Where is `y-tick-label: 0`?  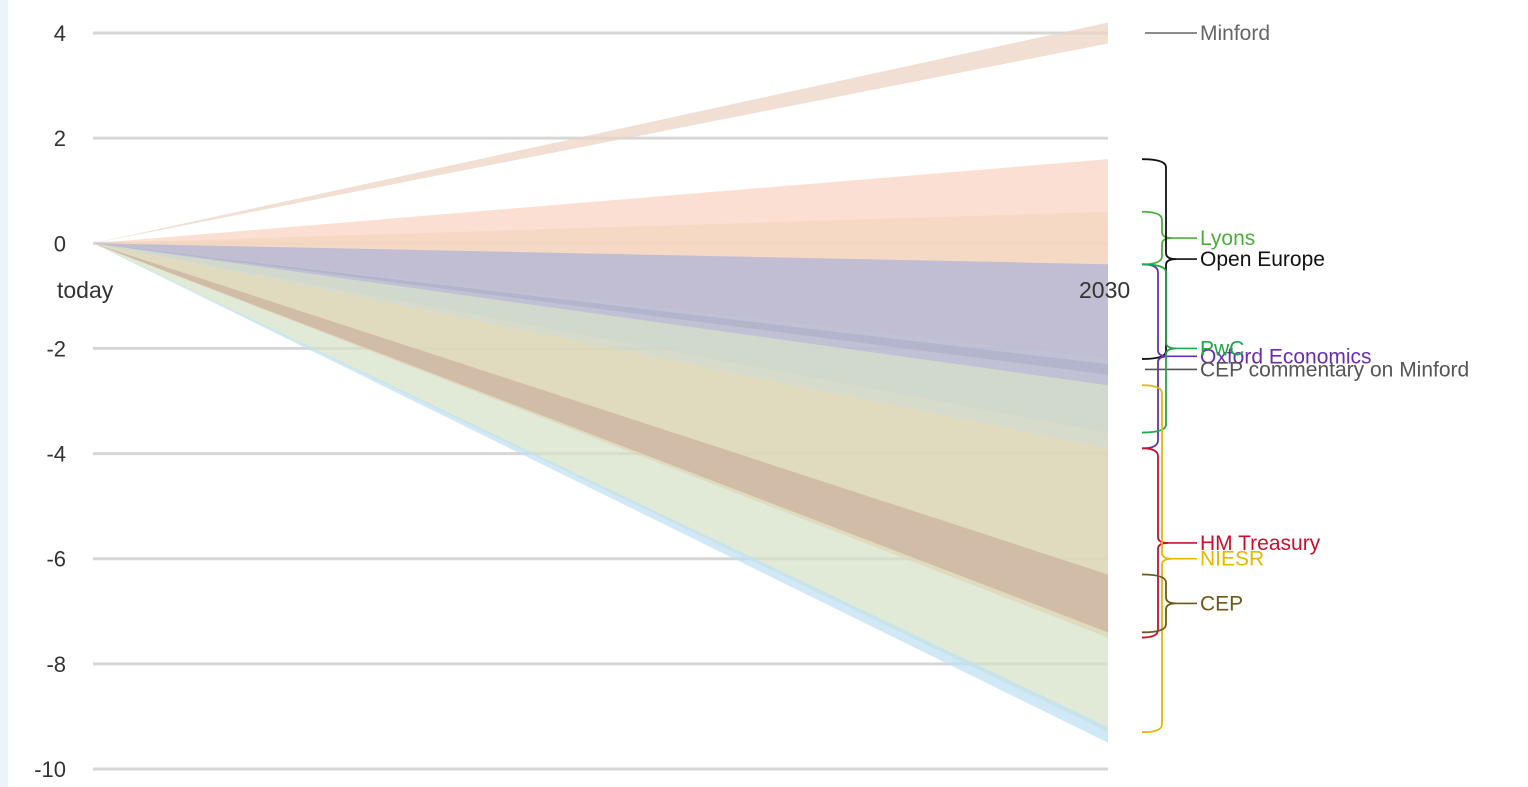
y-tick-label: 0 is located at coordinates (60, 243).